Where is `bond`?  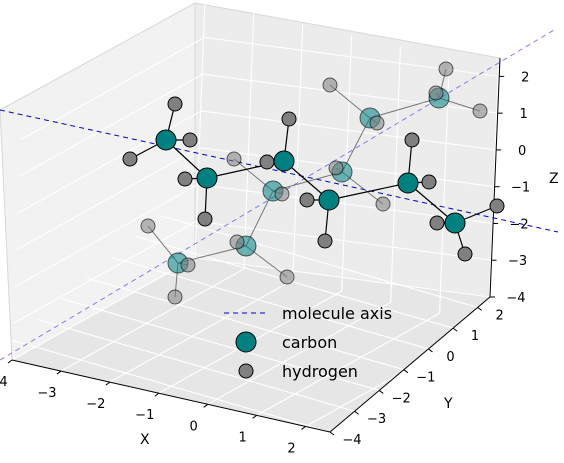 bond is located at coordinates (404, 108).